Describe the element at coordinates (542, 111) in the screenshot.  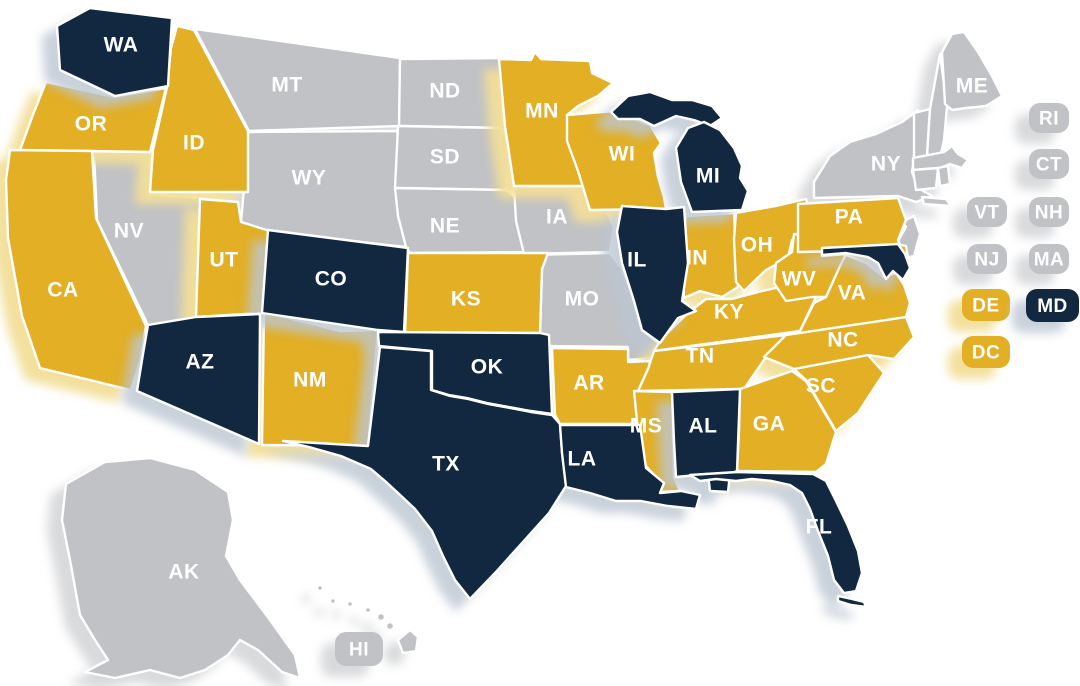
I see `state-label-mn: MN` at that location.